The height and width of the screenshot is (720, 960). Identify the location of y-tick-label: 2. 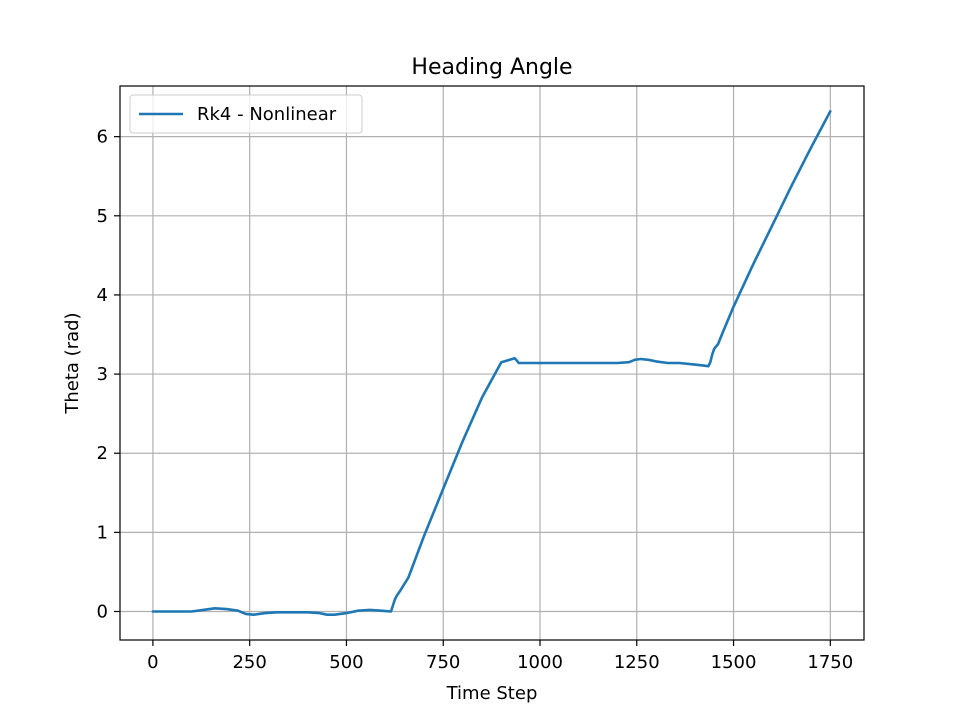
(102, 453).